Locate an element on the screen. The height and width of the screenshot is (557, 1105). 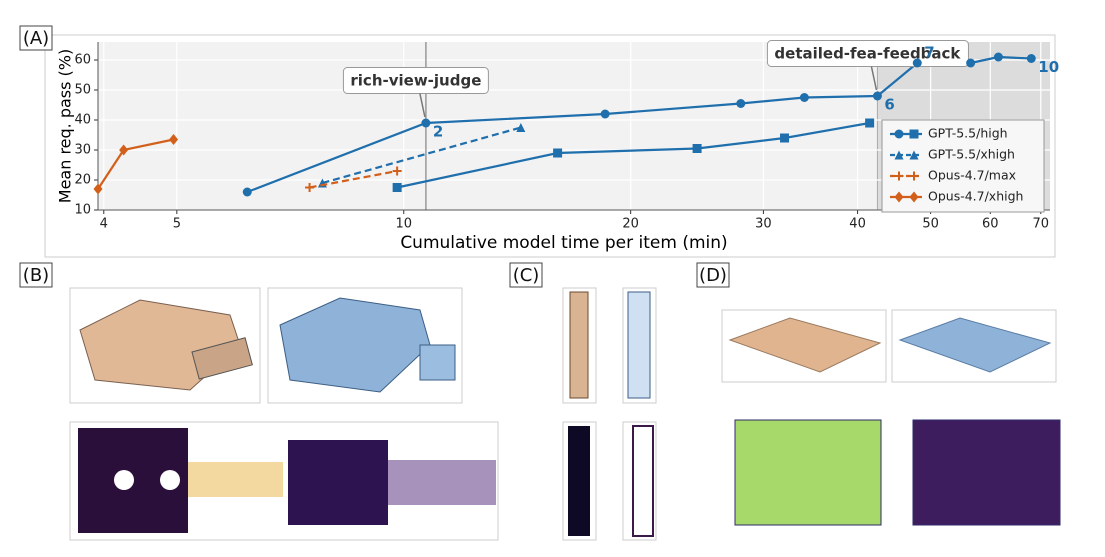
x-tick-label: 20 is located at coordinates (630, 224).